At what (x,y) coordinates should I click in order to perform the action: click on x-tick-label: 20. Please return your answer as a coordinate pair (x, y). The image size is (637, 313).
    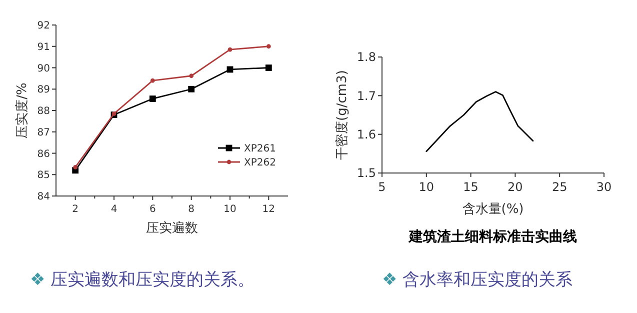
    Looking at the image, I should click on (515, 187).